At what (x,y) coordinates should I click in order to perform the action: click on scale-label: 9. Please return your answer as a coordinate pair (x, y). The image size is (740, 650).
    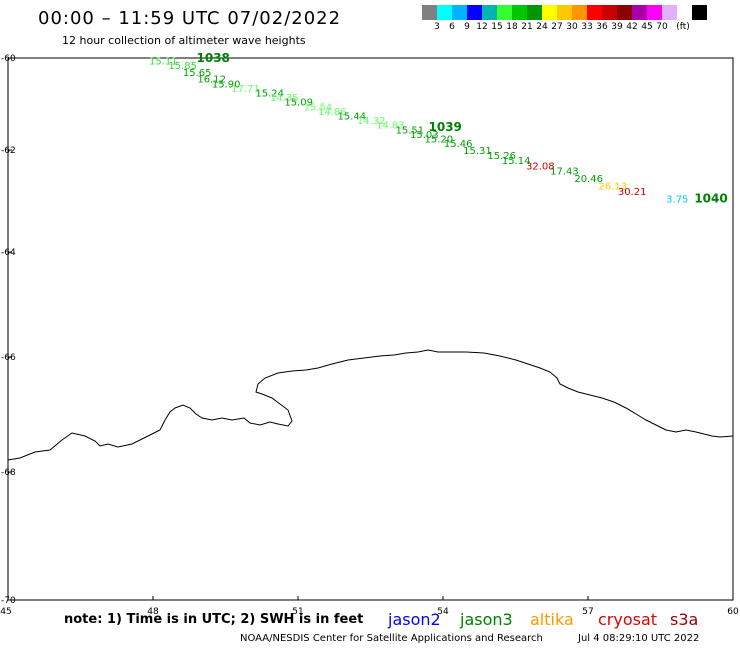
    Looking at the image, I should click on (467, 27).